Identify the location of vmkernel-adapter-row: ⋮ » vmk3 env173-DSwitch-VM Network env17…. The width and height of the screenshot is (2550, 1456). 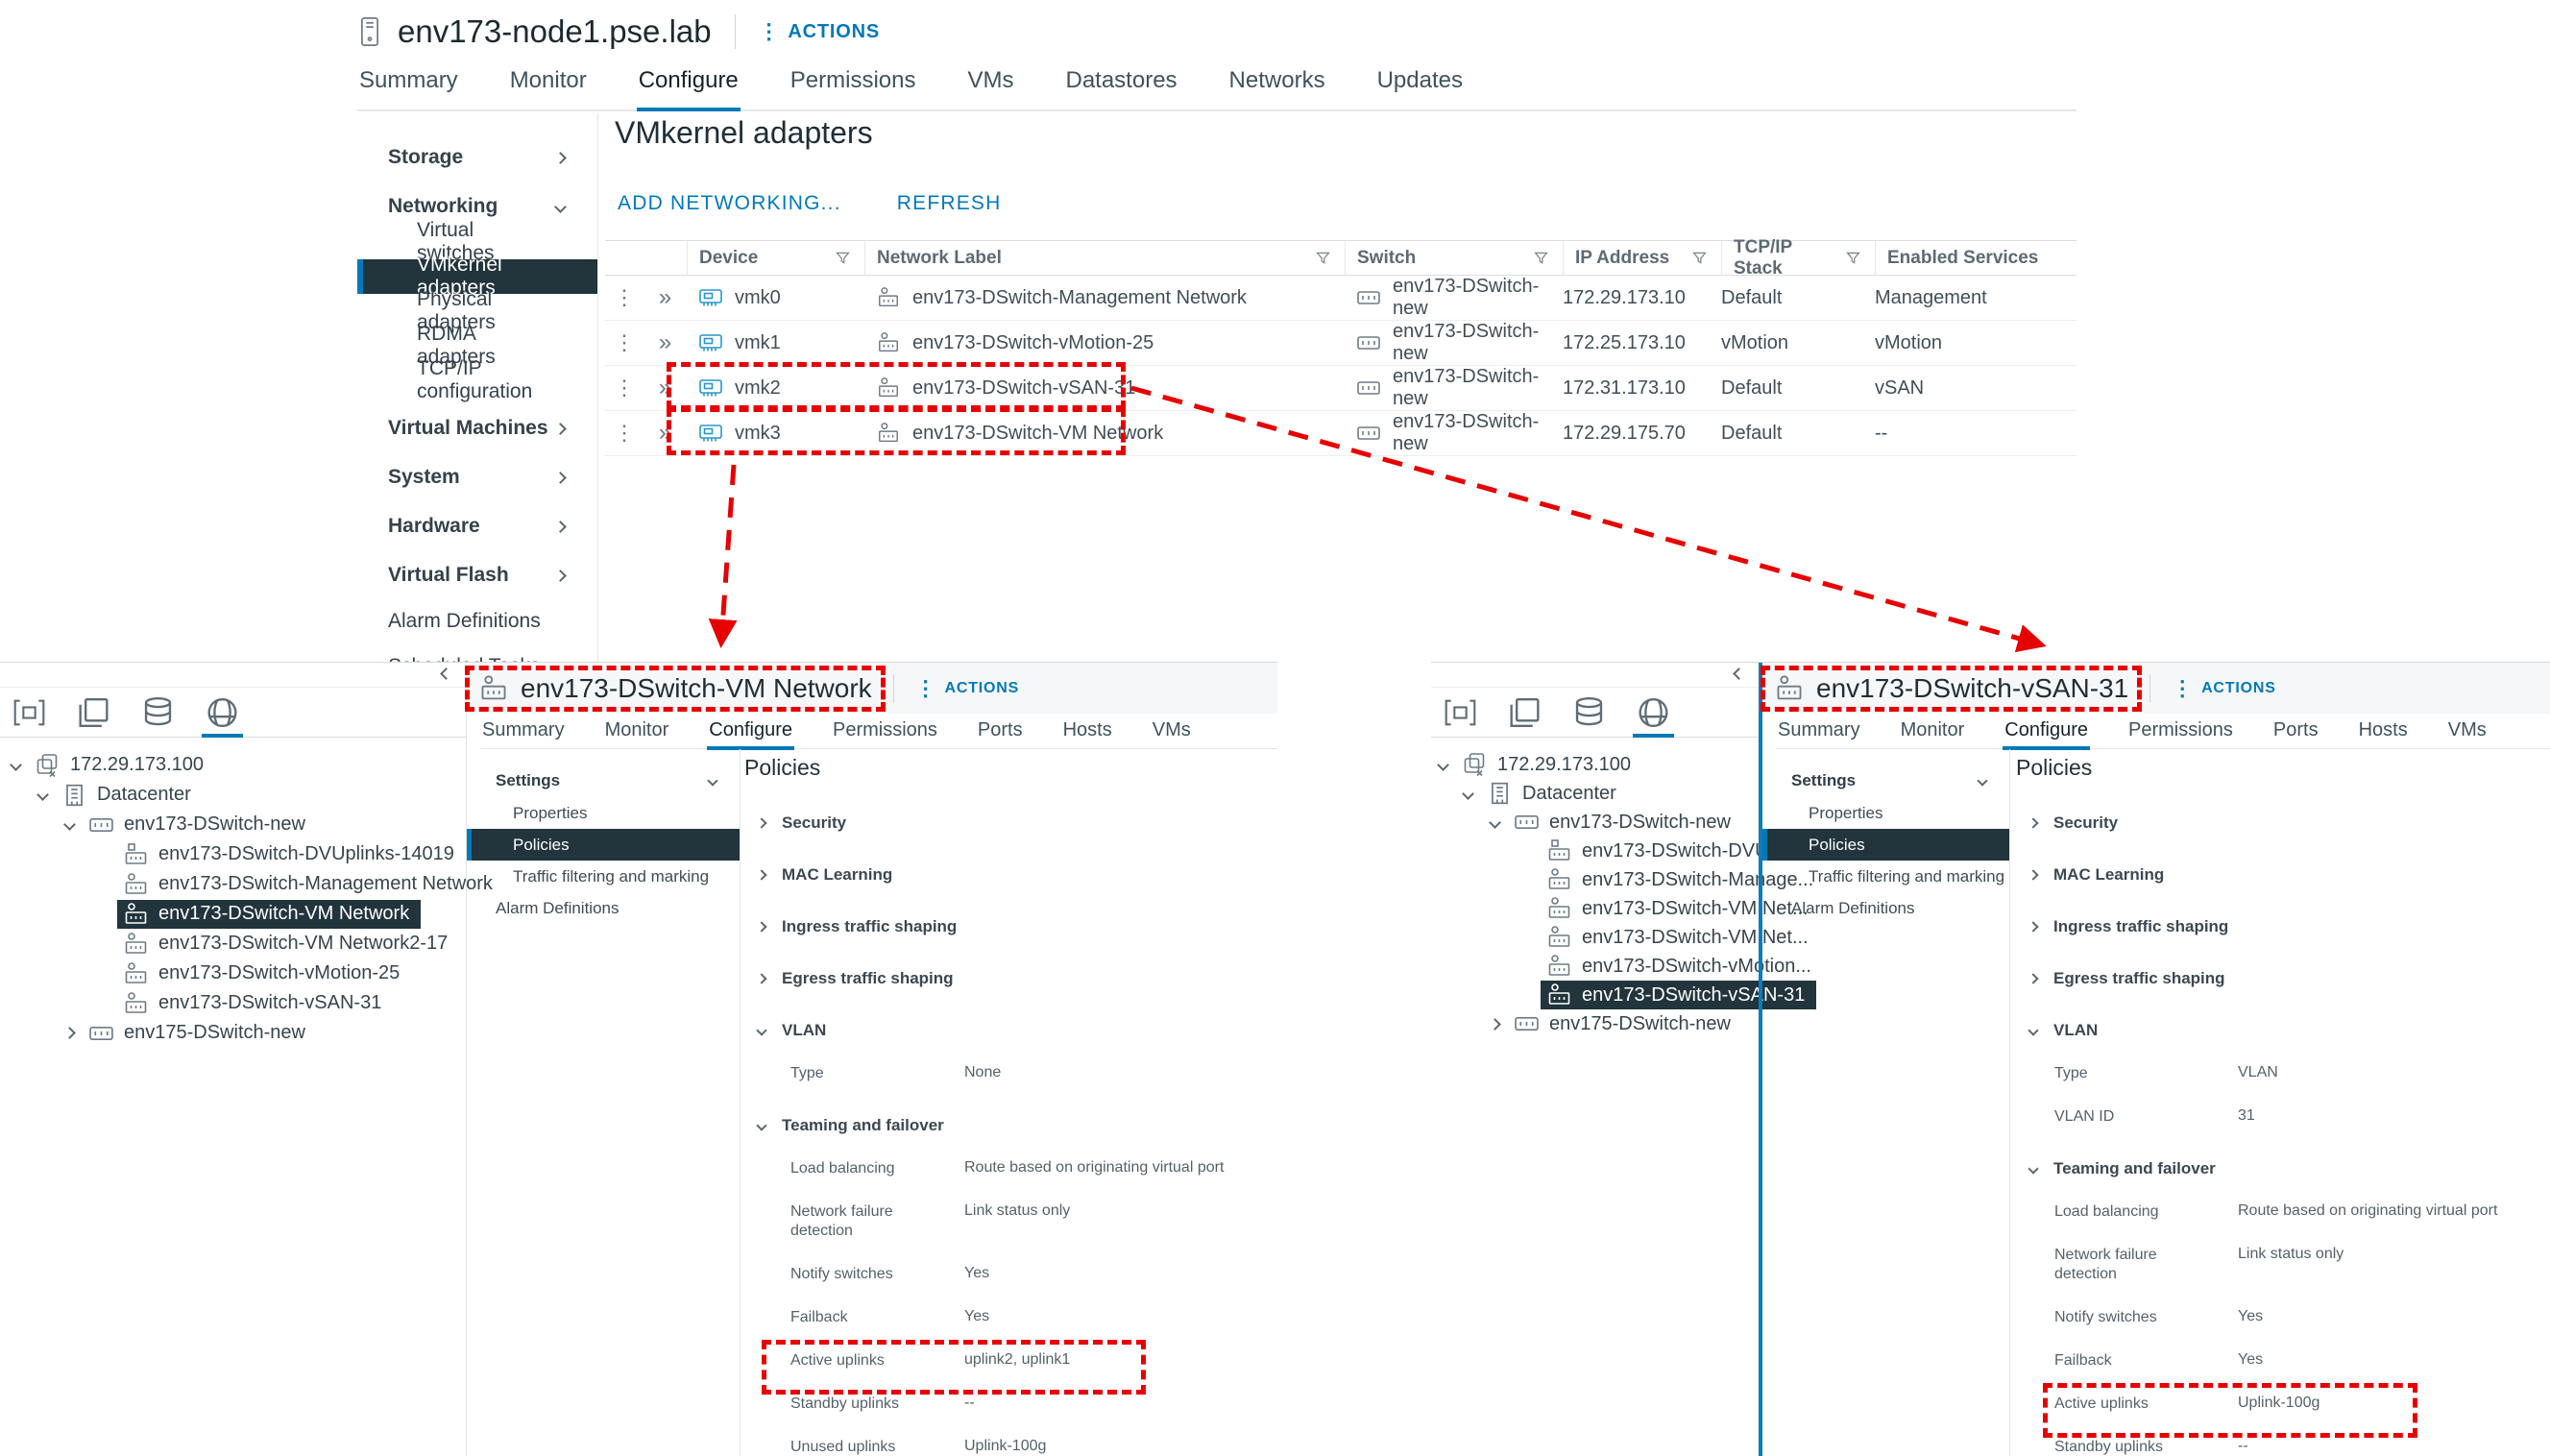
(1340, 432).